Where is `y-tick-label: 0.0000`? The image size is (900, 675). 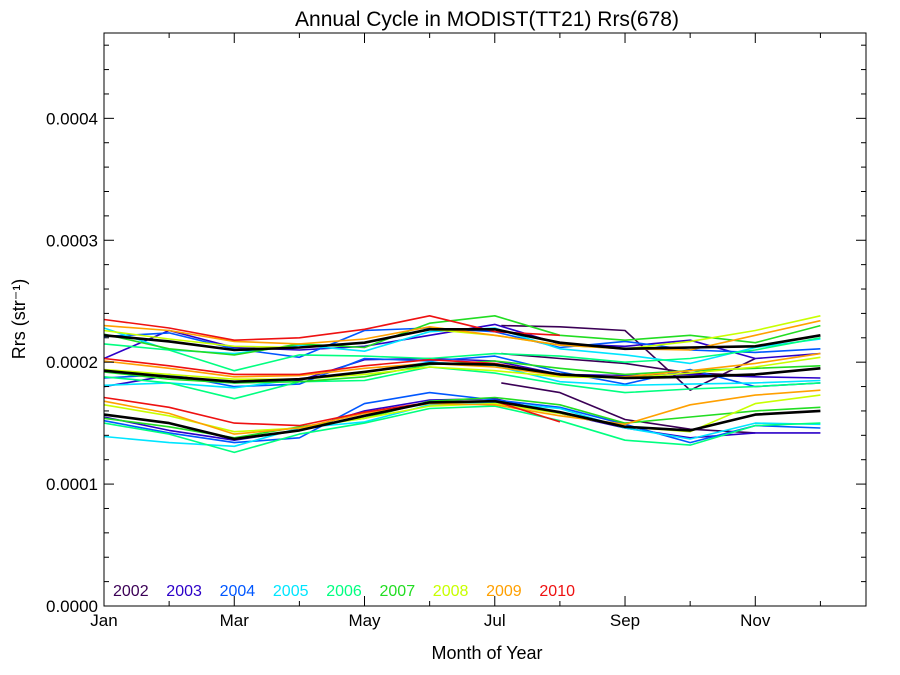
y-tick-label: 0.0000 is located at coordinates (72, 606).